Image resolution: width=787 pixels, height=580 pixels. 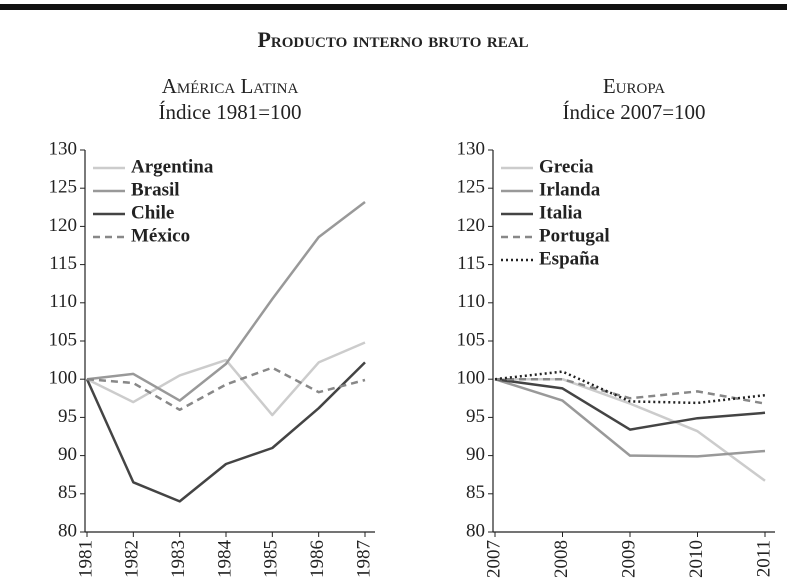 I want to click on legend-label: Irlanda, so click(x=570, y=189).